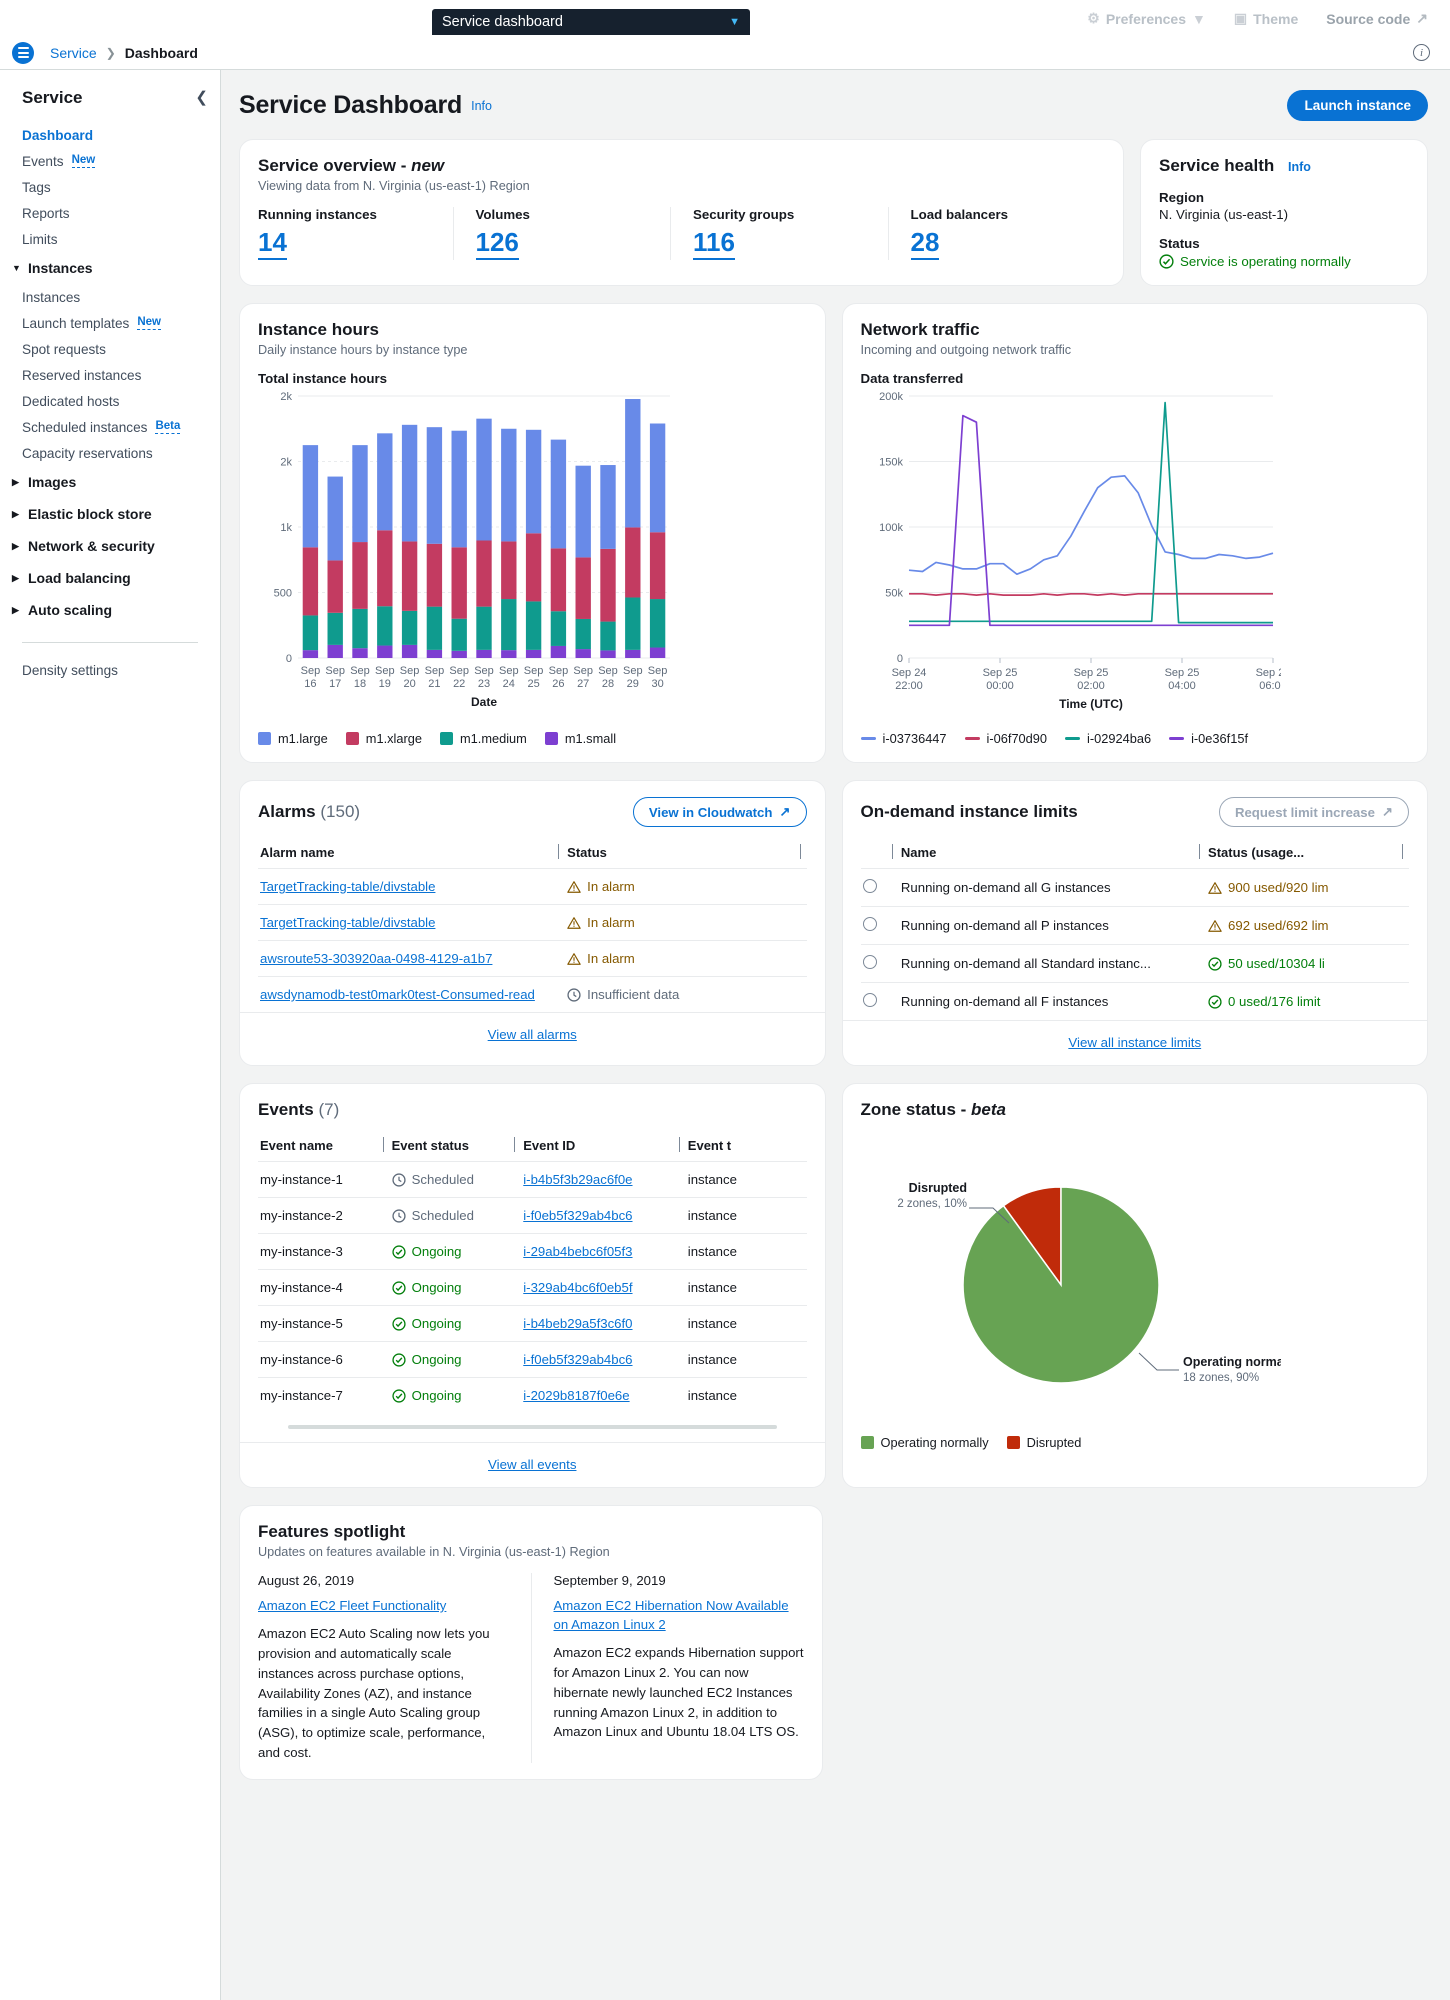 This screenshot has width=1450, height=2000. Describe the element at coordinates (110, 213) in the screenshot. I see `sidebar-item-reports: Reports` at that location.